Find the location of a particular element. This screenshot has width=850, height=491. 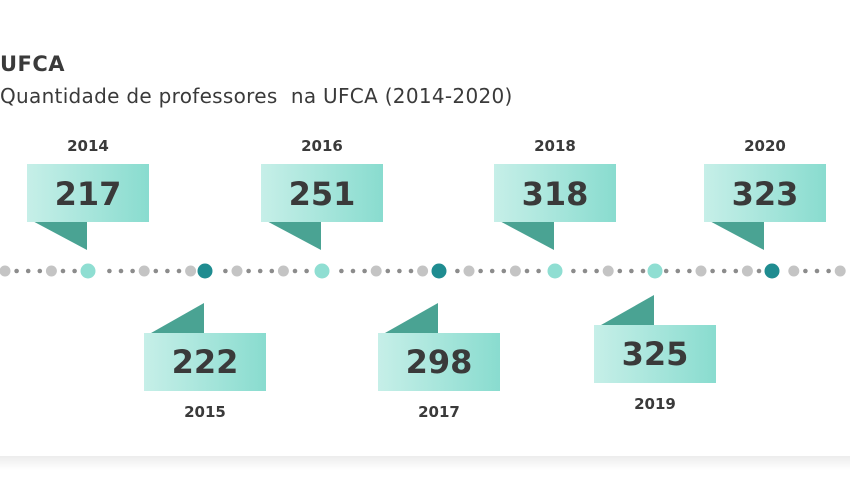

year-label: 2019 is located at coordinates (655, 404).